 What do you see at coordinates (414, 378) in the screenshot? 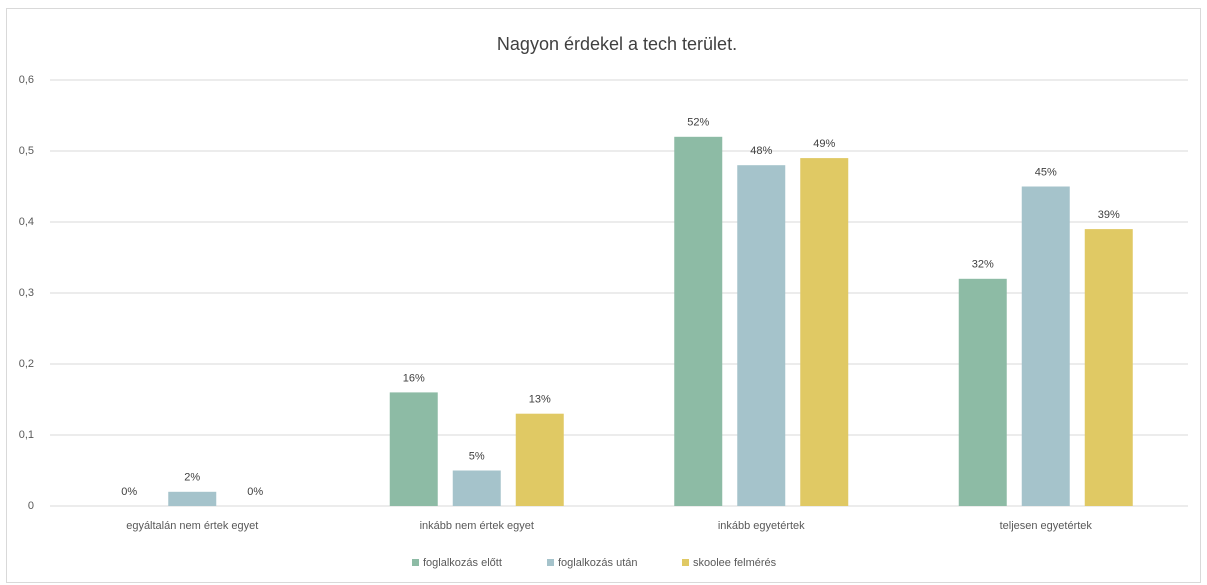
I see `data-label: 16%` at bounding box center [414, 378].